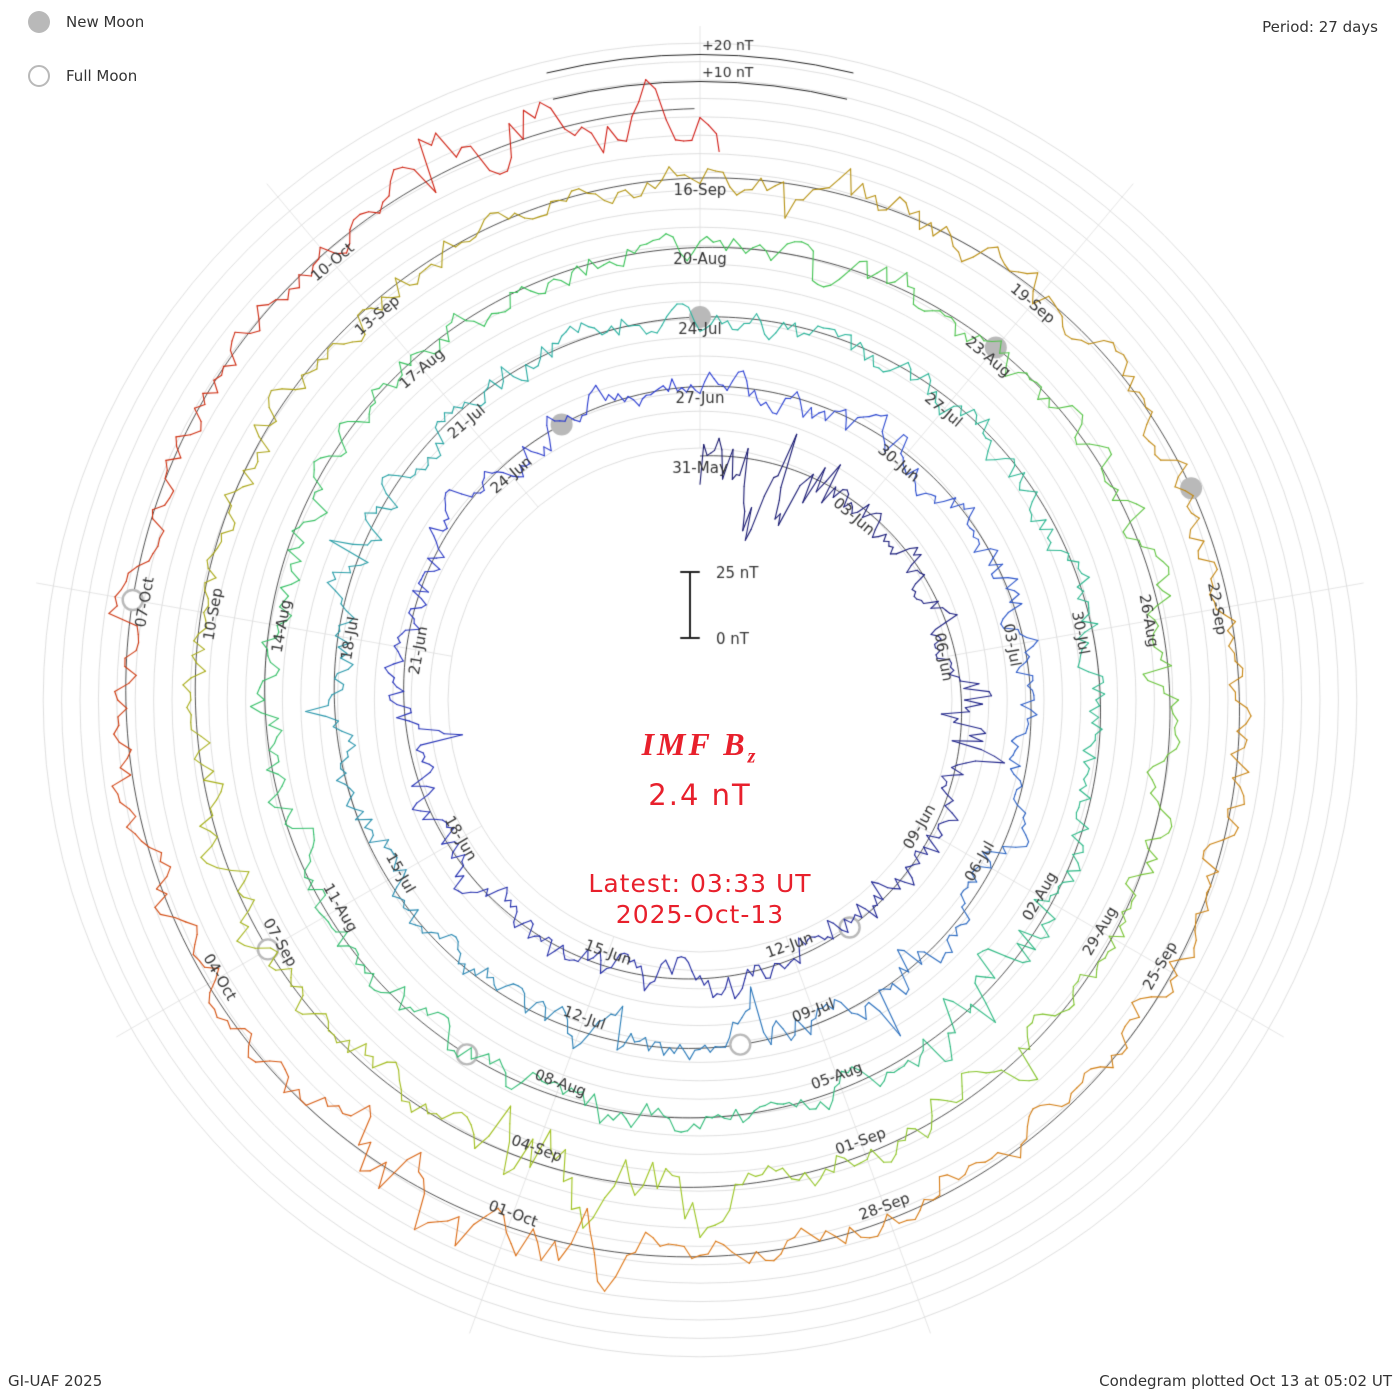 This screenshot has width=1400, height=1400. Describe the element at coordinates (105, 22) in the screenshot. I see `new-moon-label: New Moon` at that location.